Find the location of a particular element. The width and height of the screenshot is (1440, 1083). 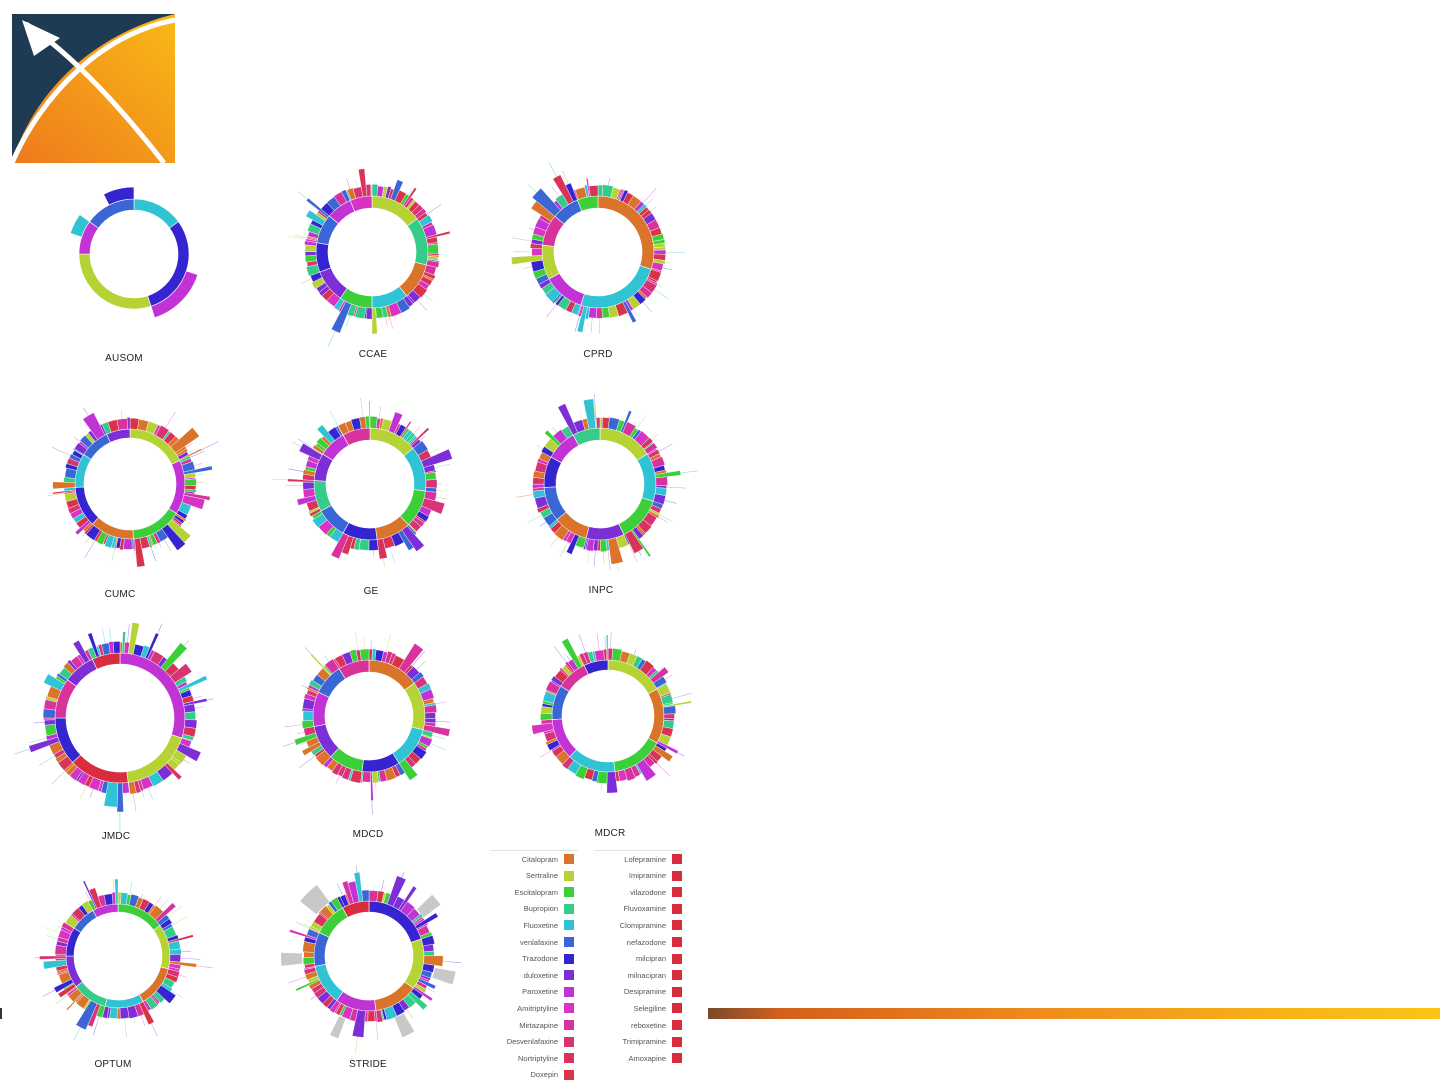

legend-item: Sertraline is located at coordinates (532, 876).